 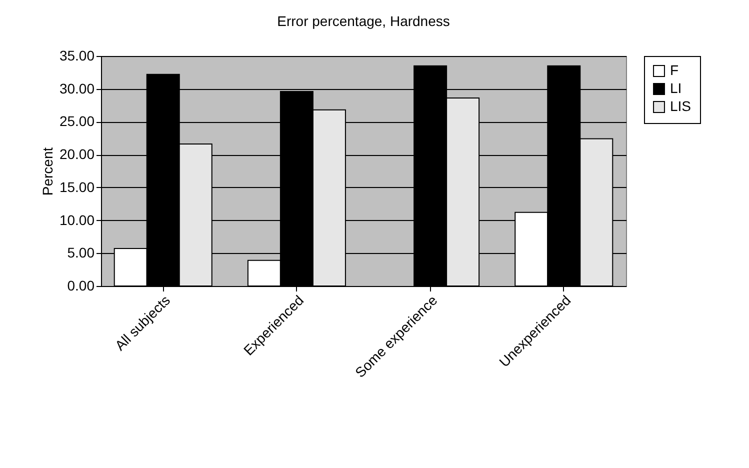 I want to click on y-tick-label: 25.00, so click(x=77, y=121).